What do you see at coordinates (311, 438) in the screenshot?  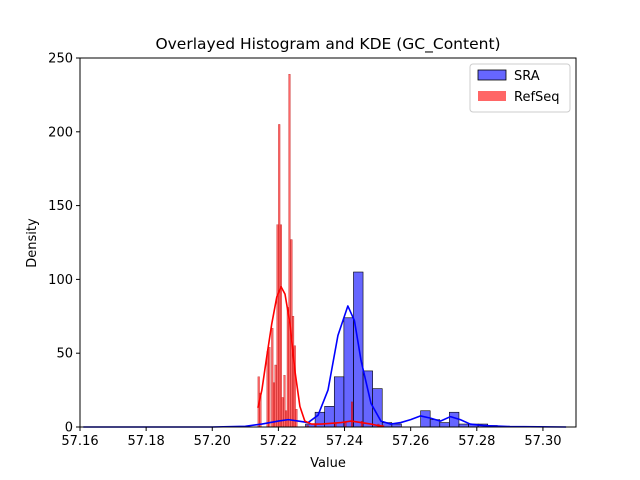 I see `x-axis: 57.16 57.18 57.20 57.22 57.24 57.26 57.28 57.30` at bounding box center [311, 438].